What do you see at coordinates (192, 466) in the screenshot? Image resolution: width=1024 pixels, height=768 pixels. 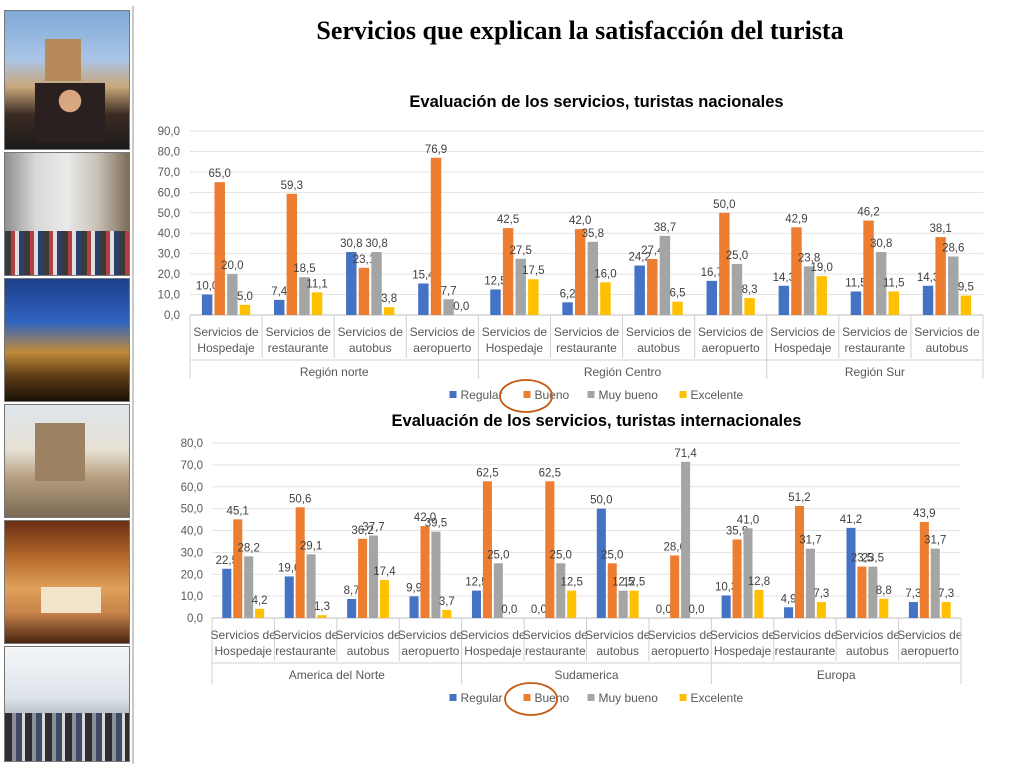 I see `y-tick-label: 70,0` at bounding box center [192, 466].